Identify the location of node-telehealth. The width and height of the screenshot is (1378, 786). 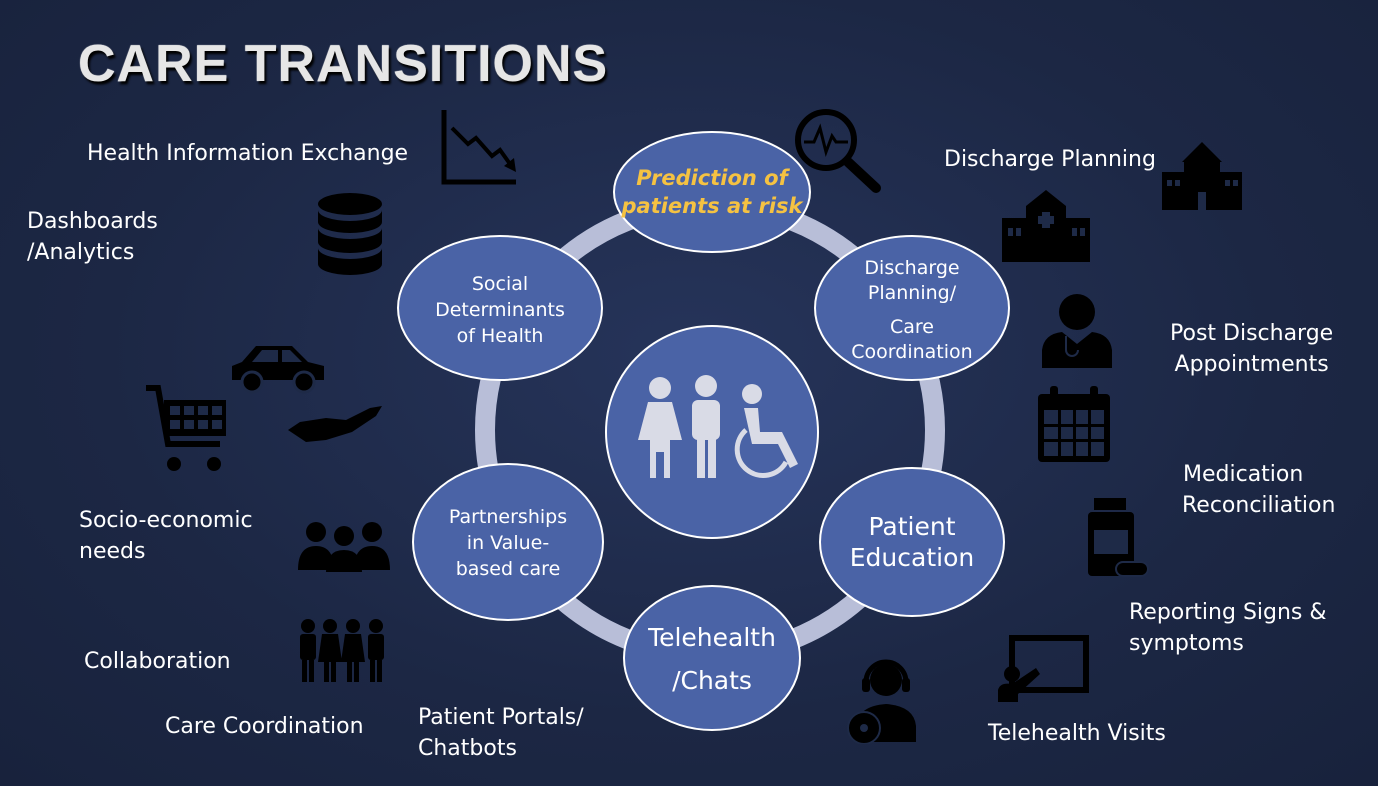
(712, 658).